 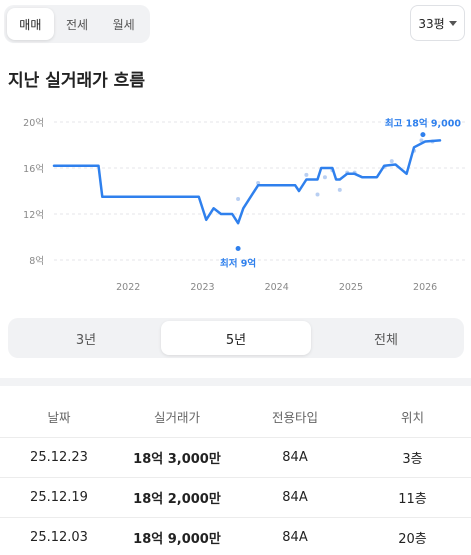 What do you see at coordinates (235, 458) in the screenshot?
I see `table-row: 25.12.23 18억 3,000만 84A 3층` at bounding box center [235, 458].